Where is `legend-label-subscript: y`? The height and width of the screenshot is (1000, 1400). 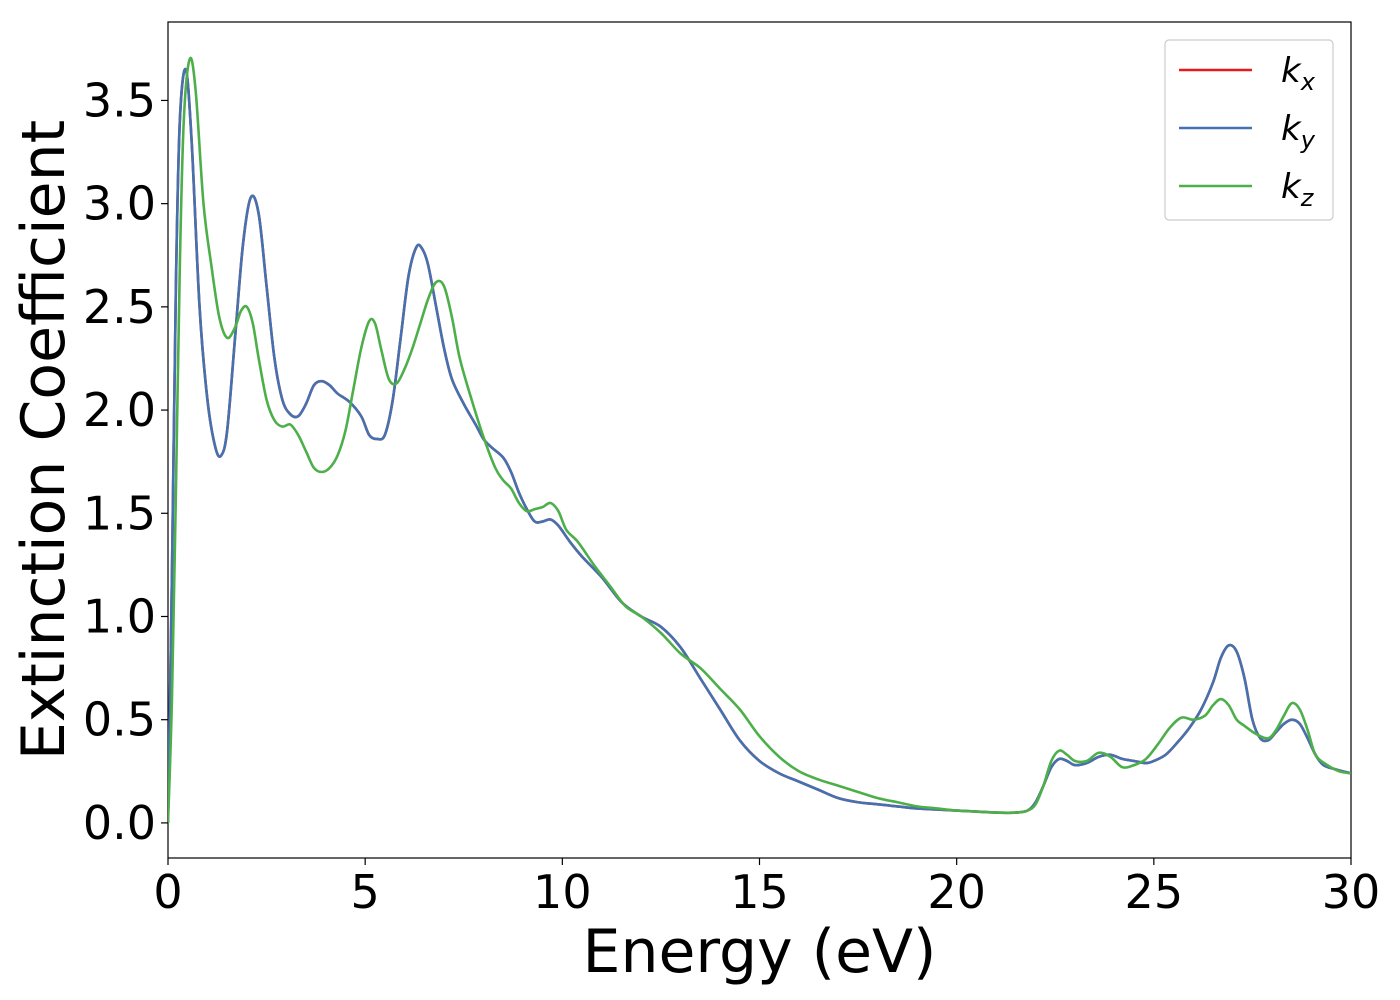 legend-label-subscript: y is located at coordinates (1308, 140).